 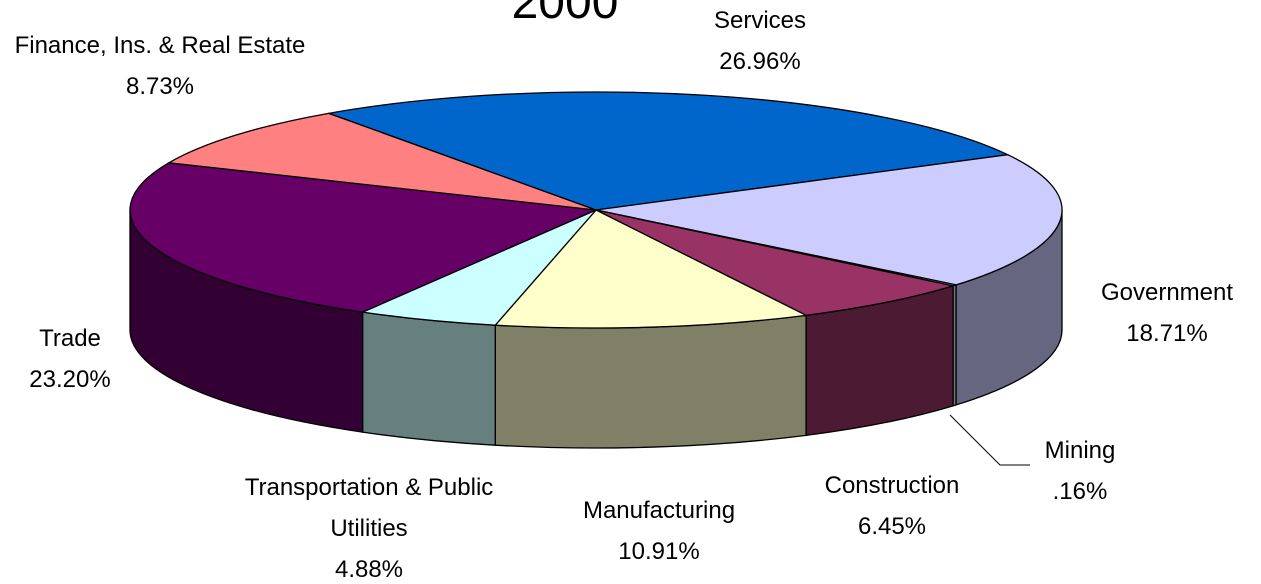 What do you see at coordinates (1080, 491) in the screenshot?
I see `slice-value: .16%` at bounding box center [1080, 491].